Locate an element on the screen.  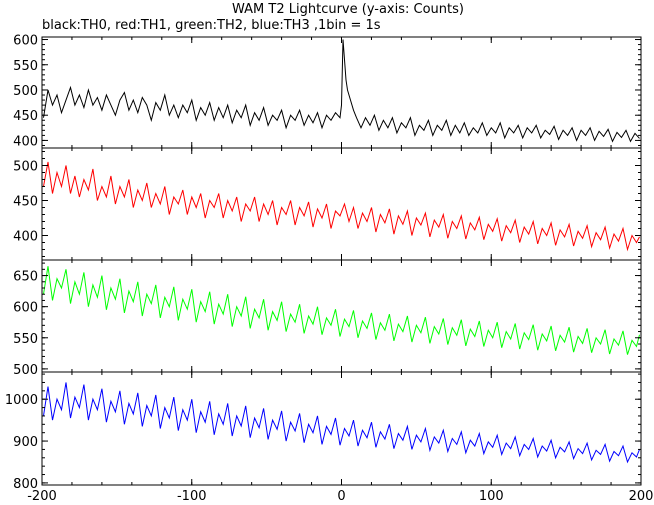
y-tick-label-2-1: 550 is located at coordinates (25, 339).